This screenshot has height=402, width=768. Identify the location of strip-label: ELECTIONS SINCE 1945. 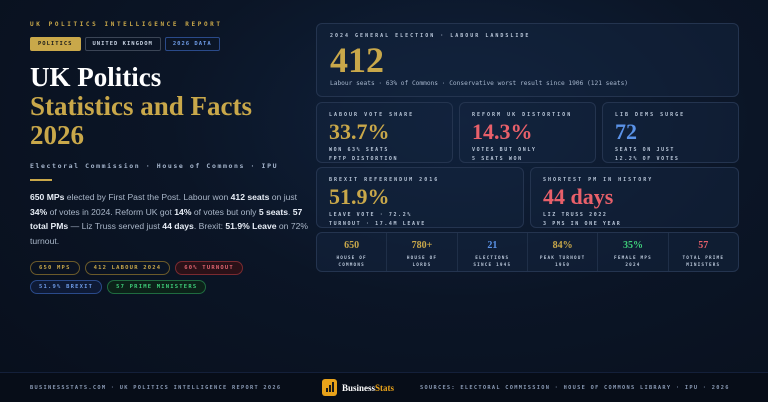
(492, 262).